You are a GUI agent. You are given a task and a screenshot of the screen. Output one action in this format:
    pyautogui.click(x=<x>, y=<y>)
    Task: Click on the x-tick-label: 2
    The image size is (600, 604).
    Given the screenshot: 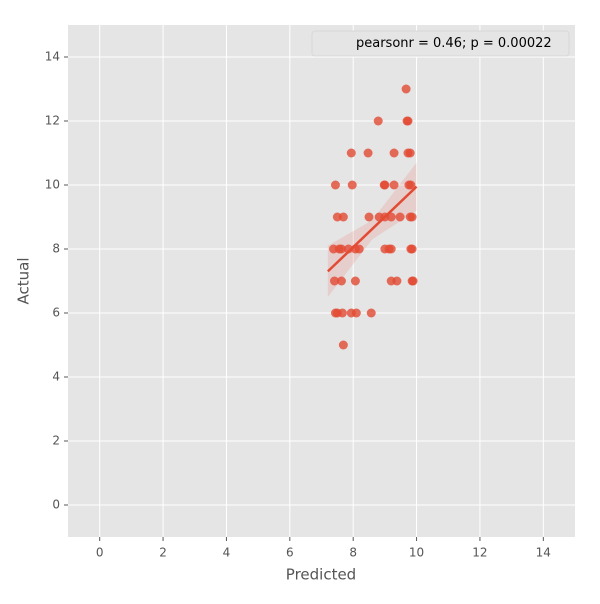 What is the action you would take?
    pyautogui.click(x=163, y=553)
    